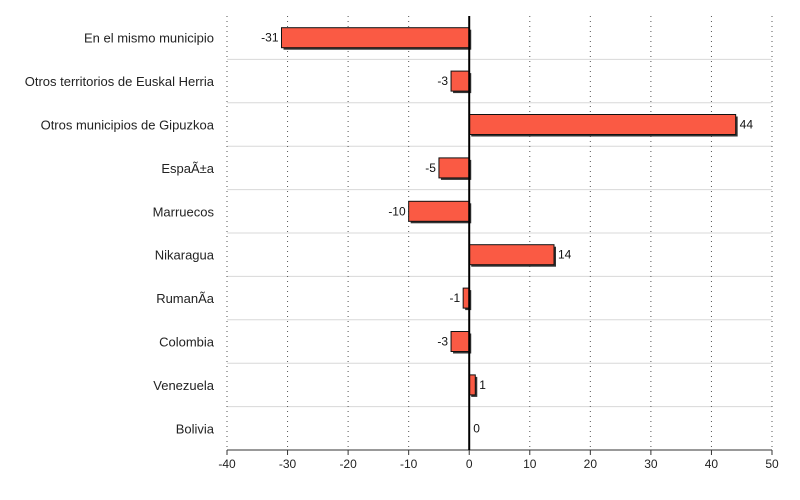  I want to click on x-tick-label: 30, so click(651, 464).